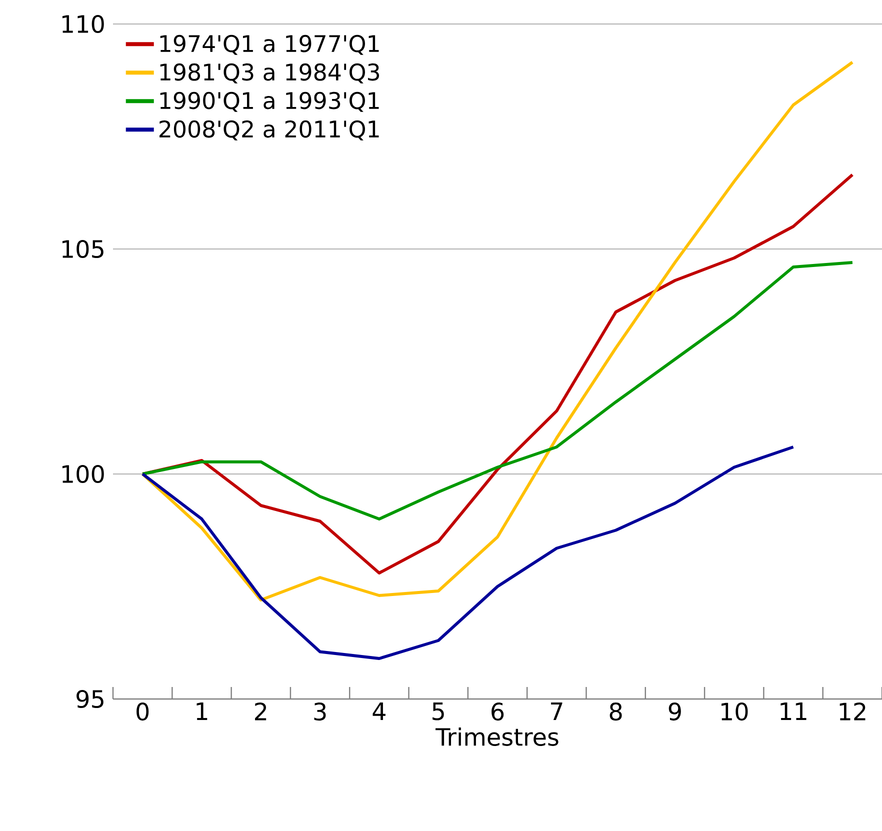 Image resolution: width=882 pixels, height=831 pixels. Describe the element at coordinates (269, 130) in the screenshot. I see `legend-label: 2008'Q2 a 2011'Q1` at that location.